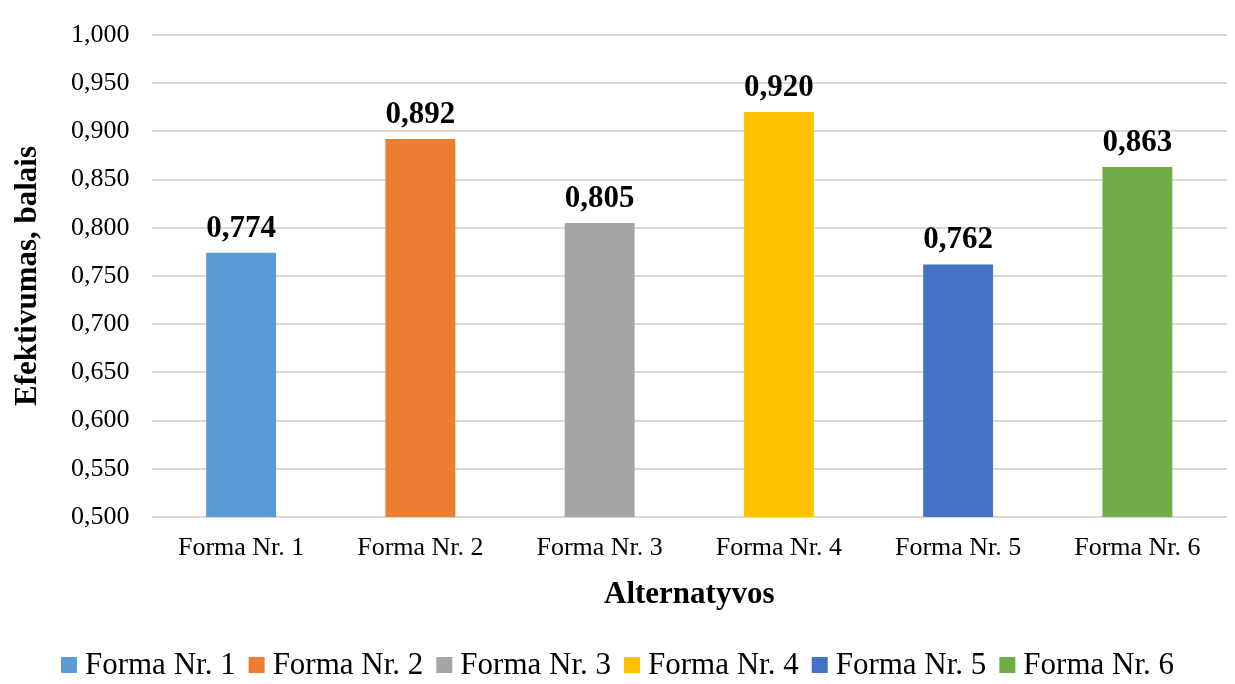 Image resolution: width=1235 pixels, height=684 pixels. Describe the element at coordinates (958, 546) in the screenshot. I see `x-tick-label: Forma Nr. 5` at that location.